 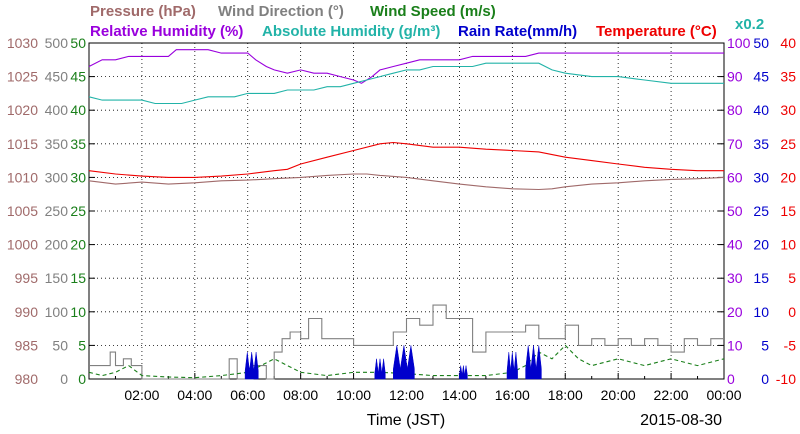 I want to click on y-tick-label-temperature: 40, so click(x=788, y=43).